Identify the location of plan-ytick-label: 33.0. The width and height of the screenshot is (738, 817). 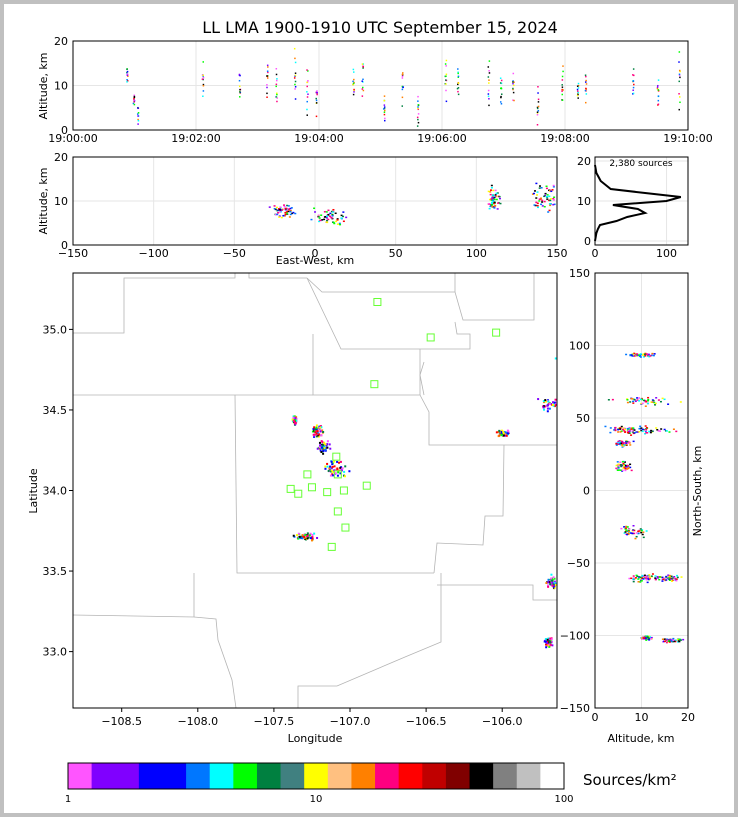
(55, 652).